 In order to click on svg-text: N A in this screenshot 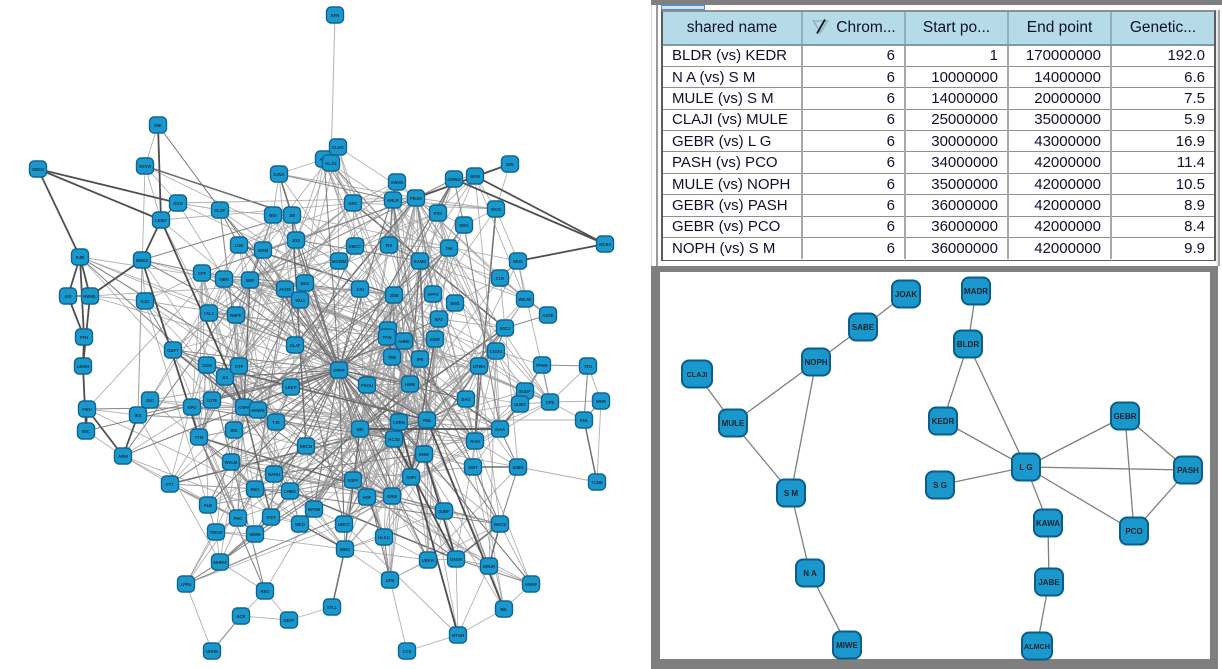, I will do `click(810, 573)`.